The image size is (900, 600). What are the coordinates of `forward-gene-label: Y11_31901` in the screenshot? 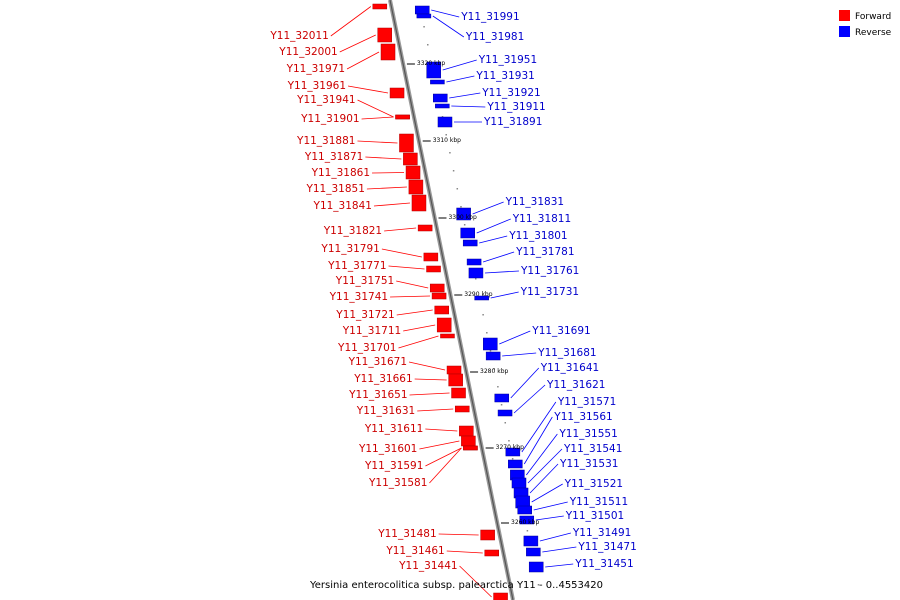 It's located at (329, 119).